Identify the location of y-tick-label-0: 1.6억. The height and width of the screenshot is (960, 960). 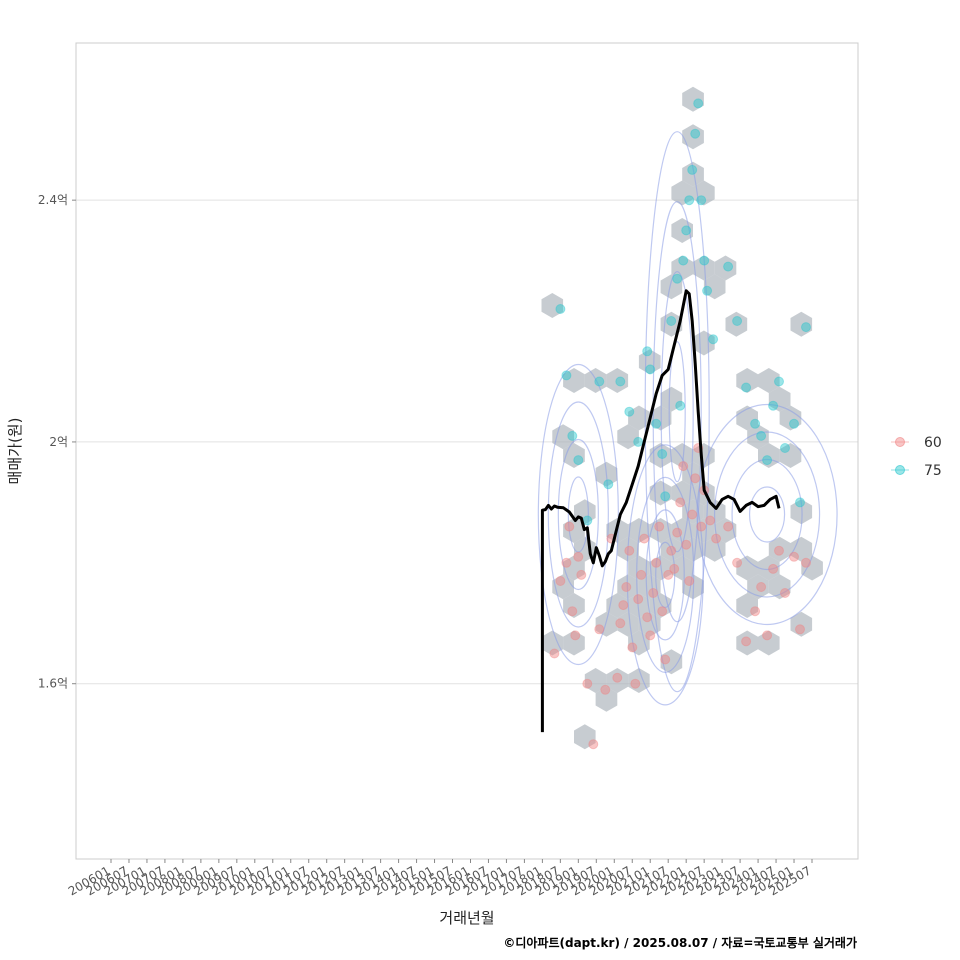
(53, 684).